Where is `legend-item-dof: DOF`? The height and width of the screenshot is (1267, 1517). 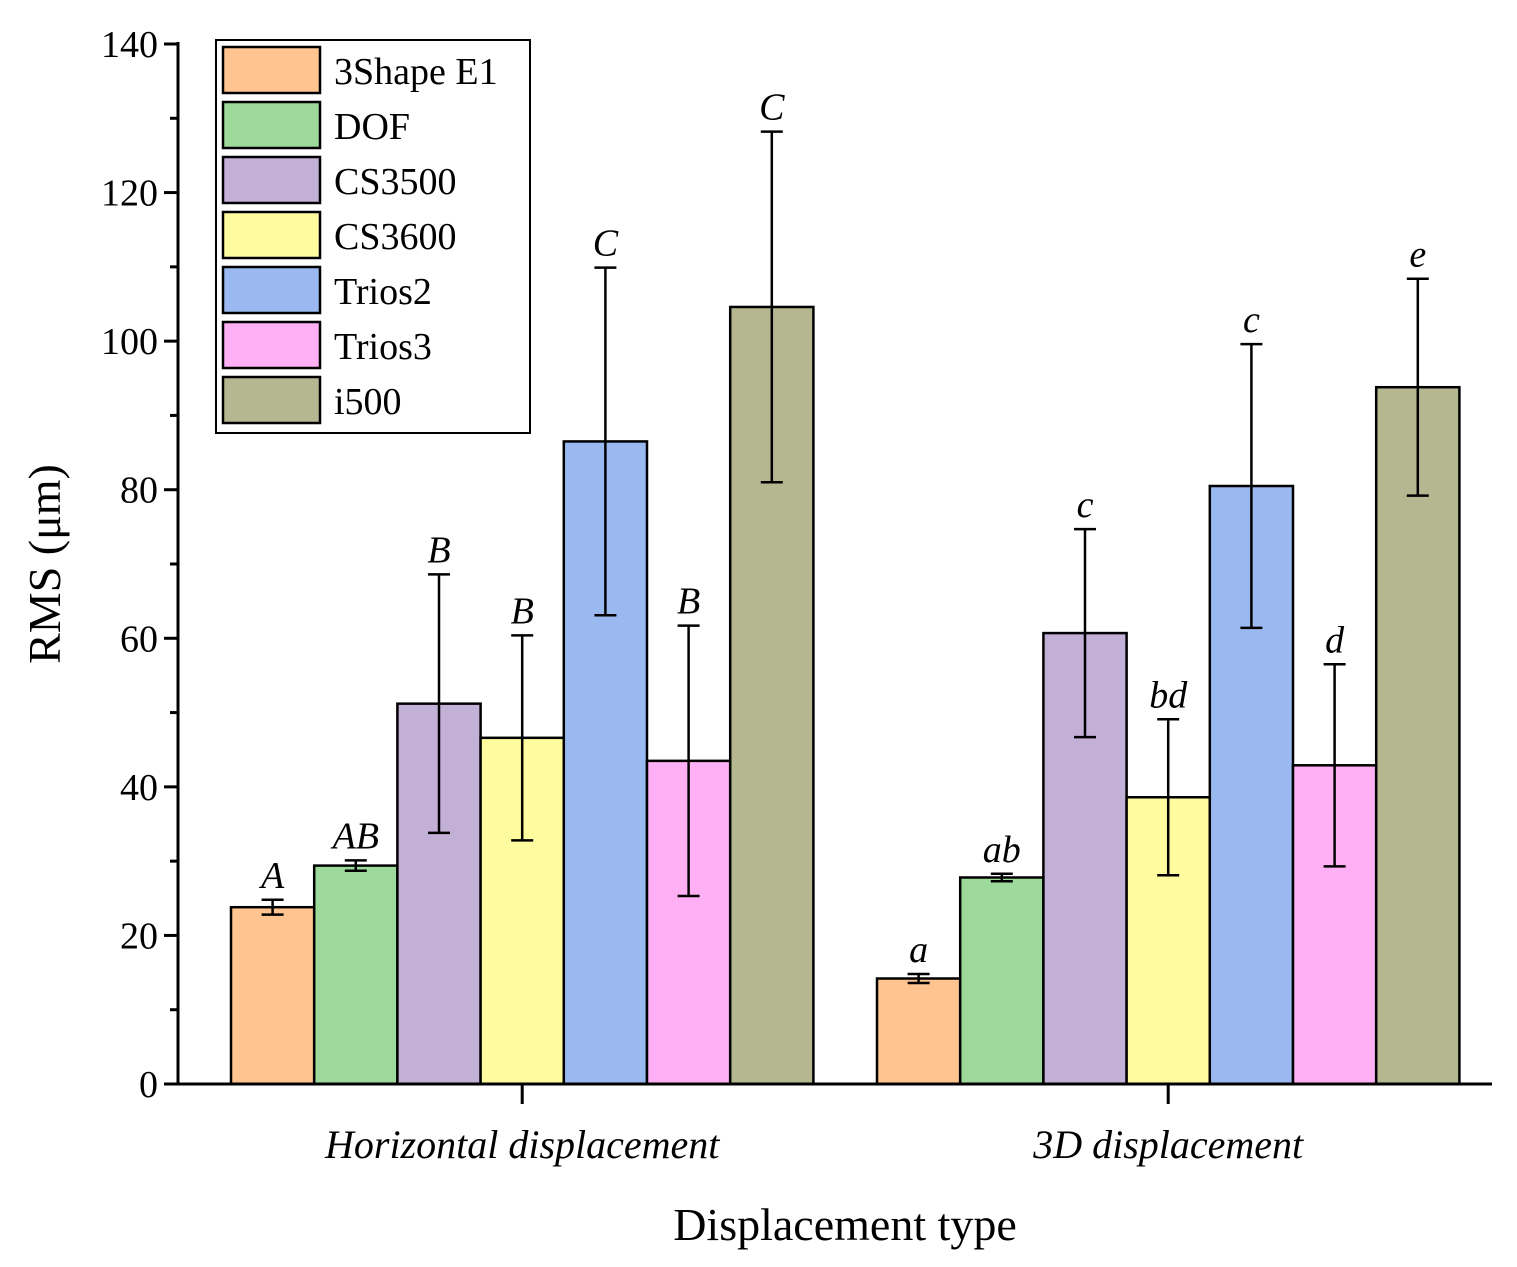 legend-item-dof: DOF is located at coordinates (315, 125).